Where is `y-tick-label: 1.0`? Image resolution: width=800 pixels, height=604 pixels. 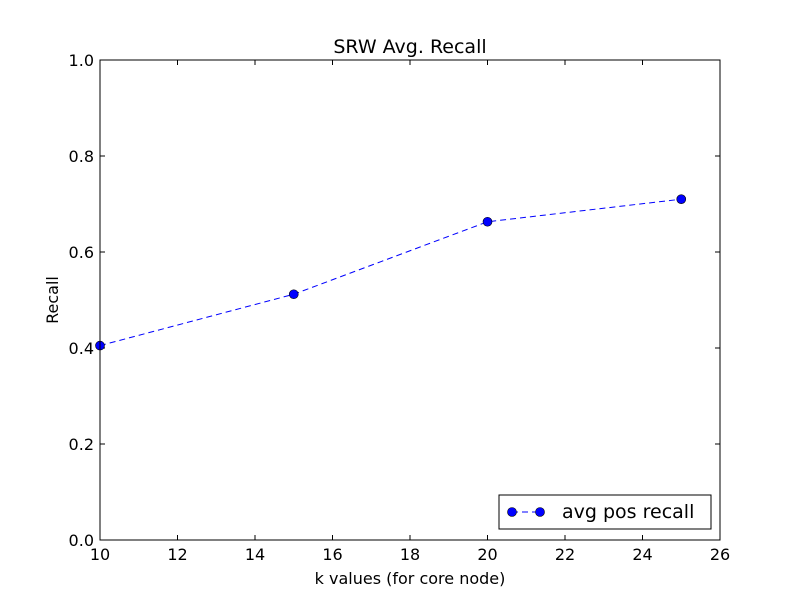 y-tick-label: 1.0 is located at coordinates (81, 60).